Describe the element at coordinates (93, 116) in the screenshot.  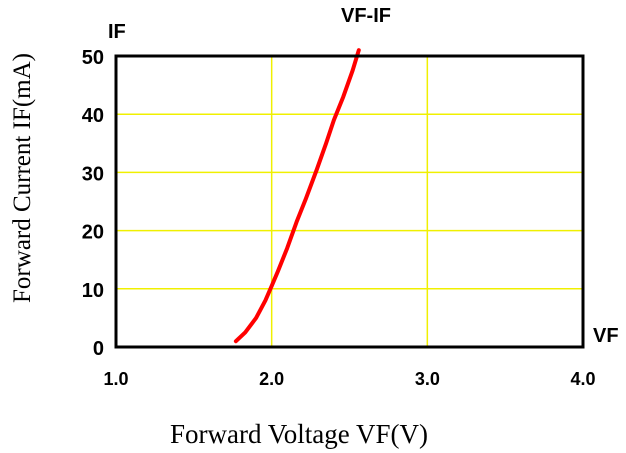
I see `y-tick-label-4: 40` at that location.